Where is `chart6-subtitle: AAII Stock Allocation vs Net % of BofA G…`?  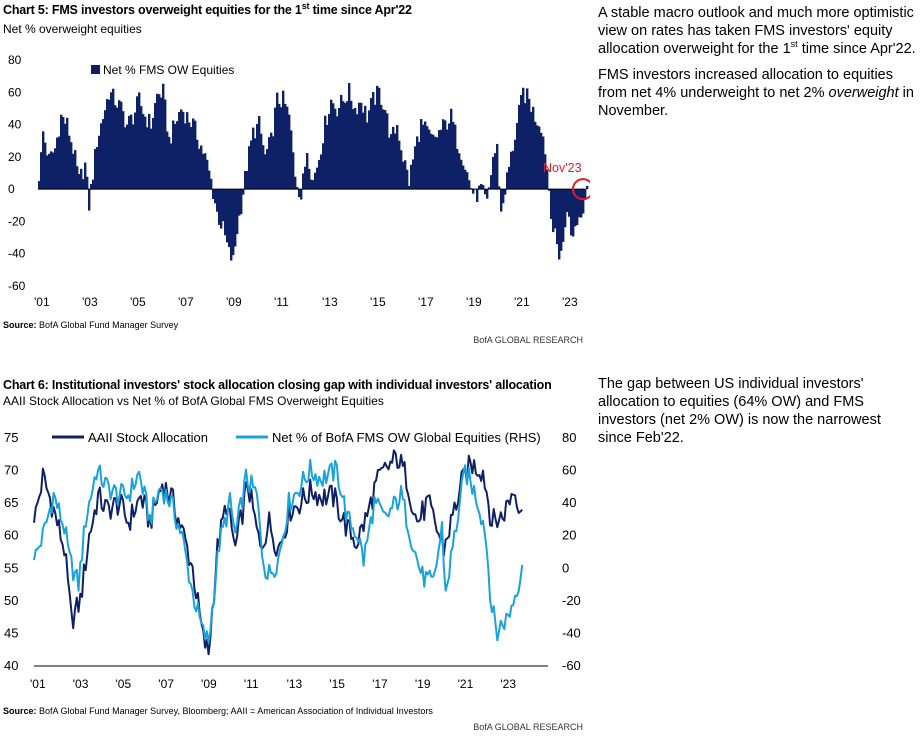
chart6-subtitle: AAII Stock Allocation vs Net % of BofA G… is located at coordinates (193, 401).